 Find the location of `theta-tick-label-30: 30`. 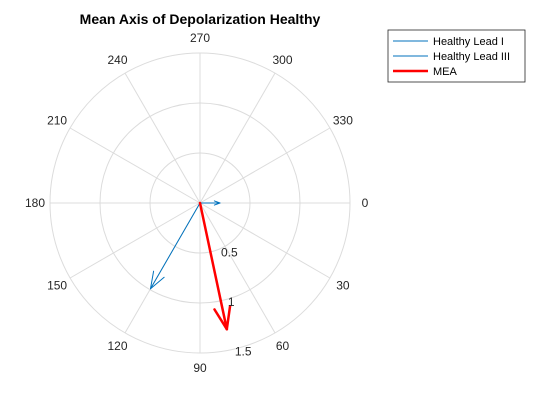

theta-tick-label-30: 30 is located at coordinates (343, 286).